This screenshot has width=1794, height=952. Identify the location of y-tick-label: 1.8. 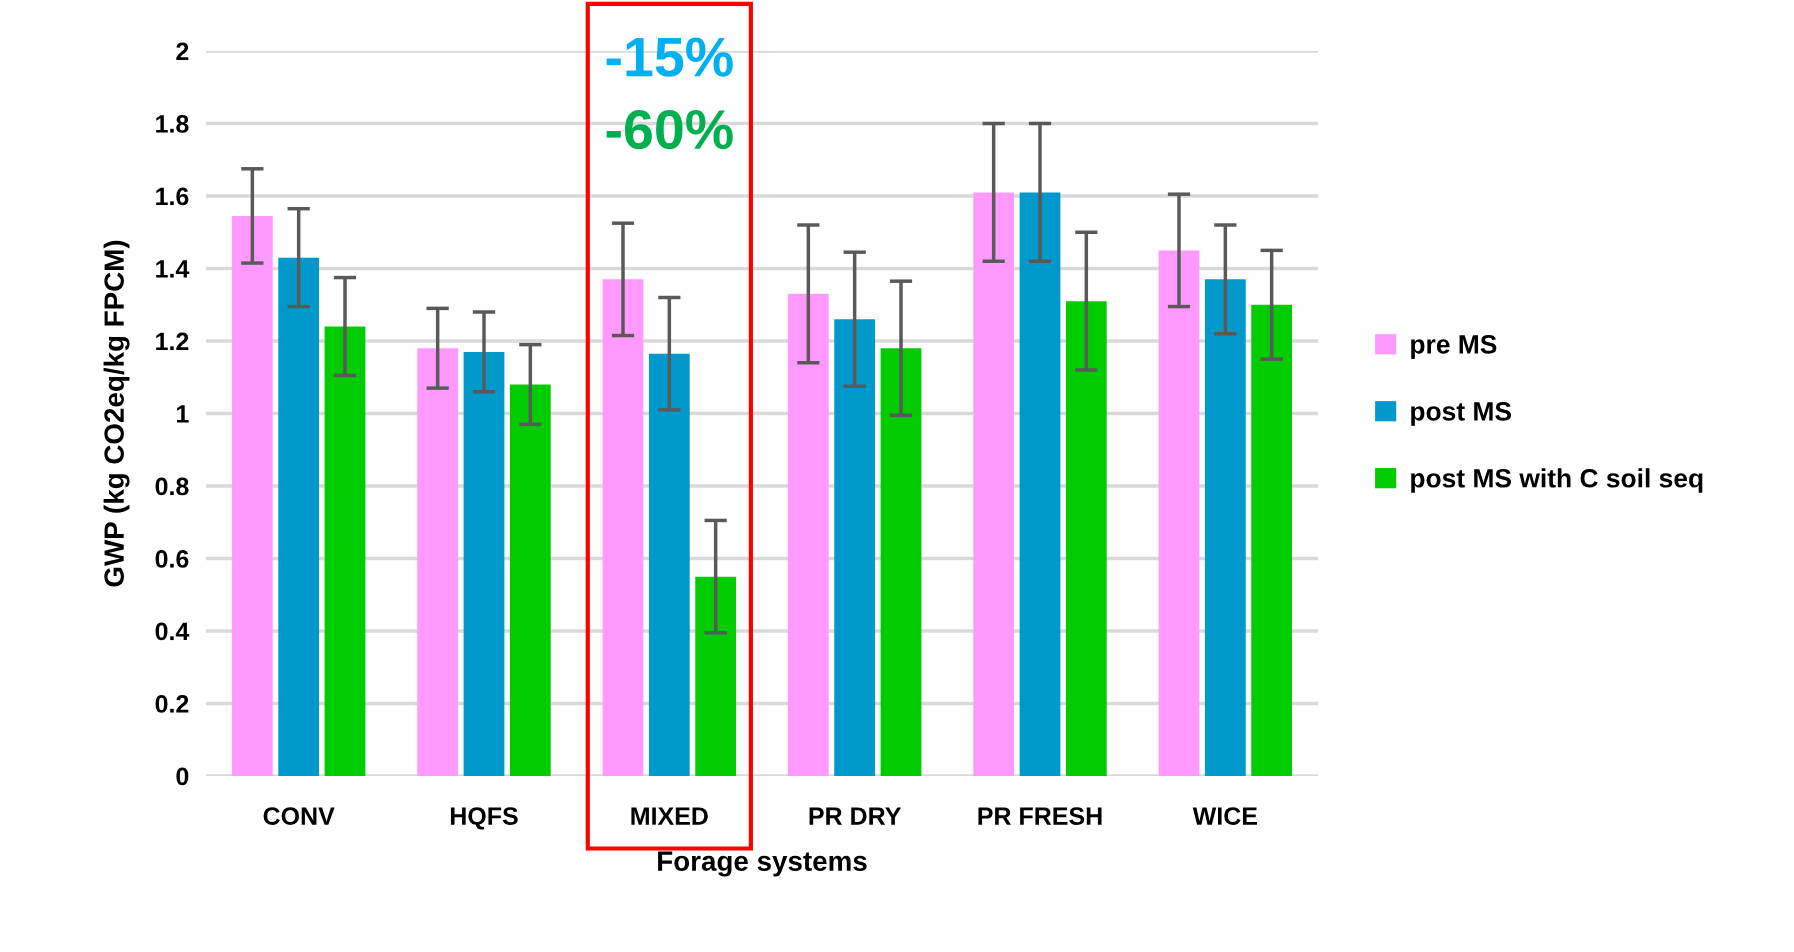
(172, 124).